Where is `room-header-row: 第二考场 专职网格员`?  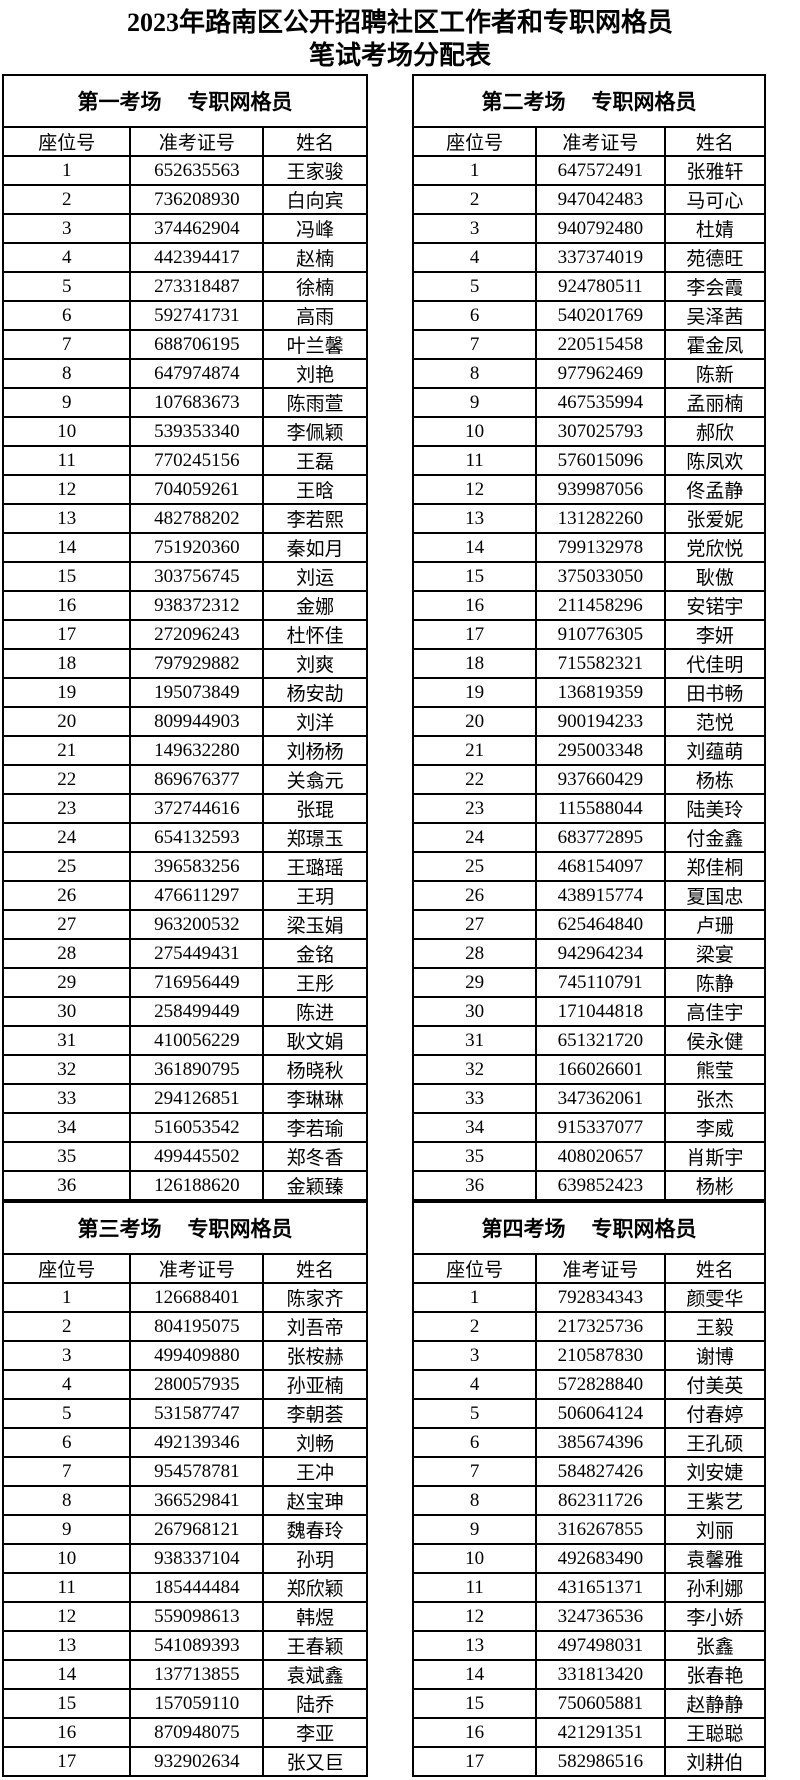
room-header-row: 第二考场 专职网格员 is located at coordinates (589, 101).